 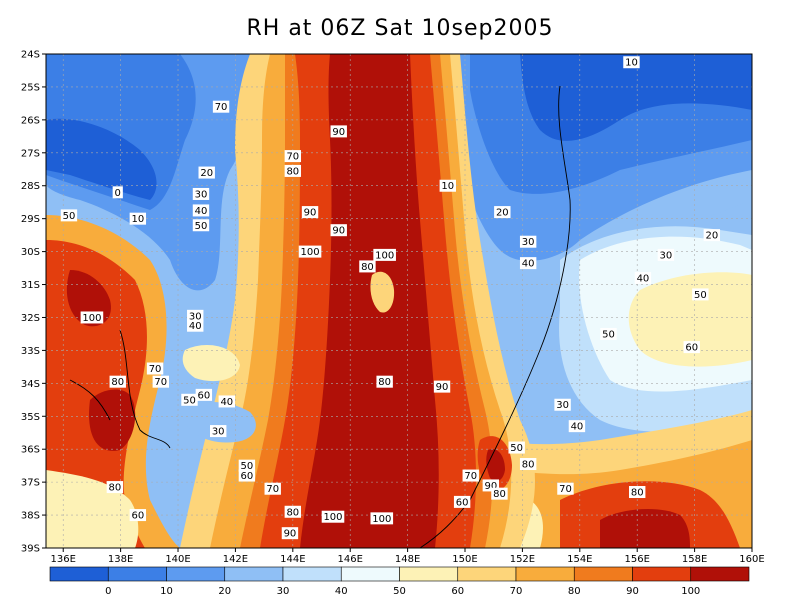 I want to click on lat-tick-label: 35S, so click(x=30, y=417).